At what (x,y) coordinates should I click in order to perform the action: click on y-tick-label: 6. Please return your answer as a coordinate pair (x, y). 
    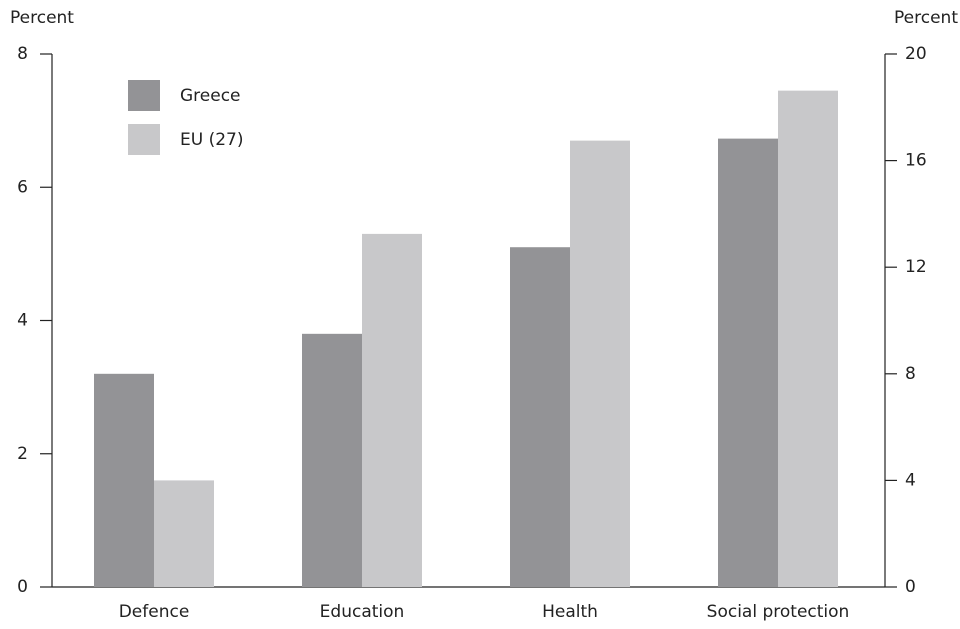
    Looking at the image, I should click on (22, 187).